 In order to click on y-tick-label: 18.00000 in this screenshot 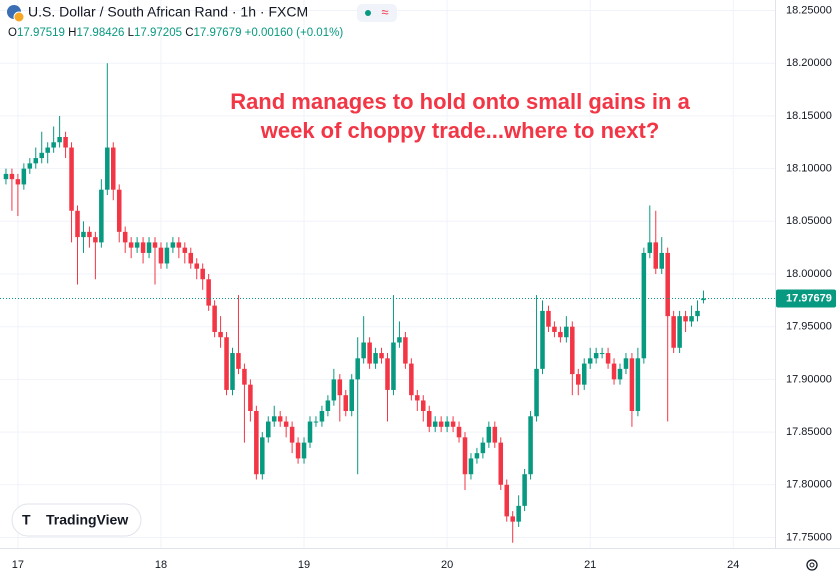, I will do `click(809, 274)`.